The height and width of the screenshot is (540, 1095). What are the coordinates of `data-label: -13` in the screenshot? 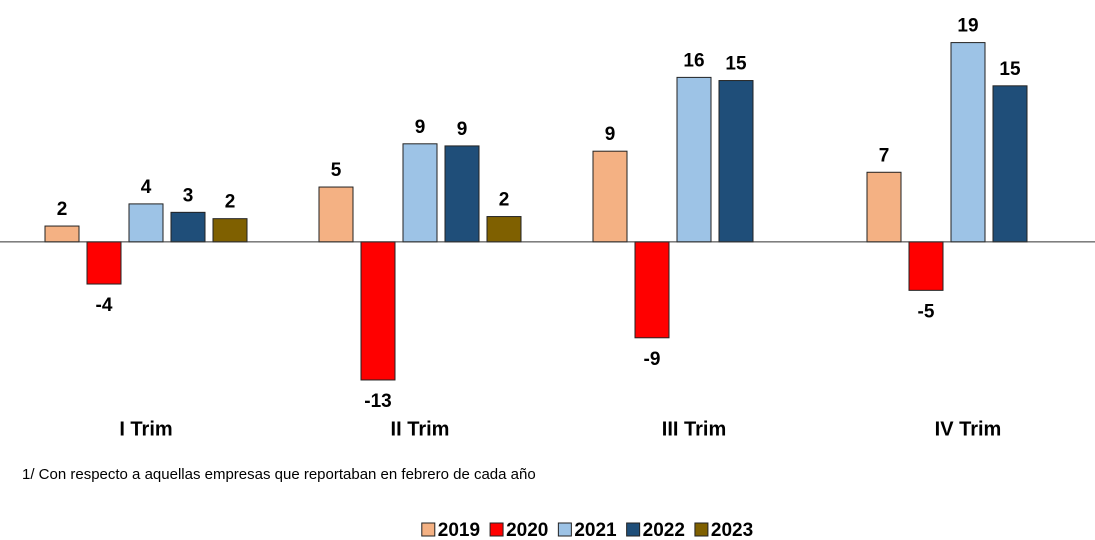 It's located at (377, 401).